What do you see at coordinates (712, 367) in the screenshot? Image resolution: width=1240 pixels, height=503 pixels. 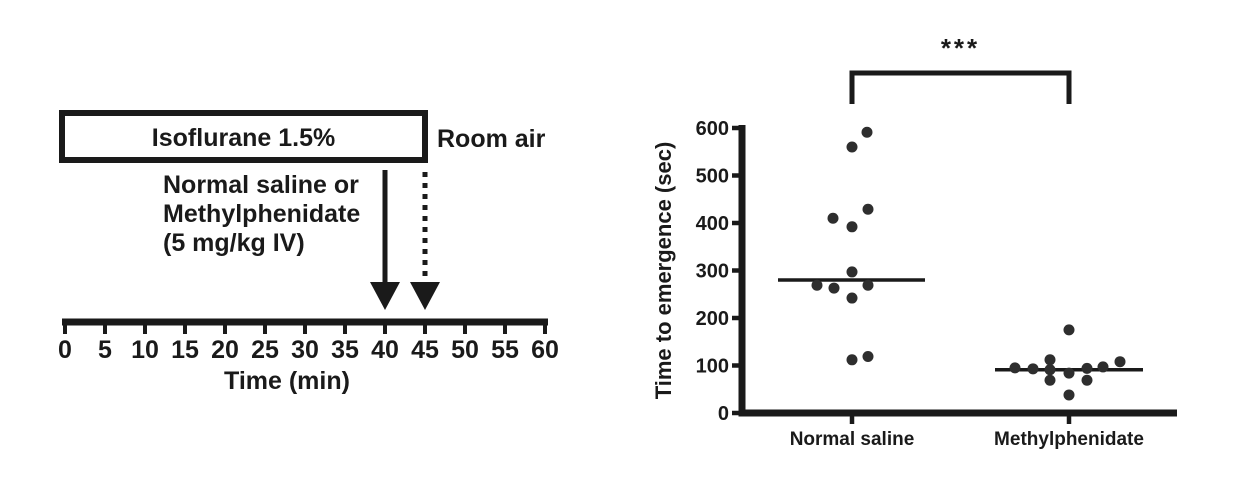 I see `y-tick-label: 100` at bounding box center [712, 367].